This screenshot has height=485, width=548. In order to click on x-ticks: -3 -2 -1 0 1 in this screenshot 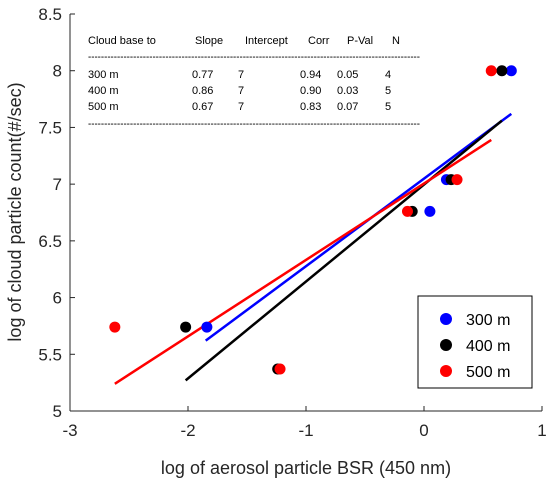, I will do `click(304, 423)`.